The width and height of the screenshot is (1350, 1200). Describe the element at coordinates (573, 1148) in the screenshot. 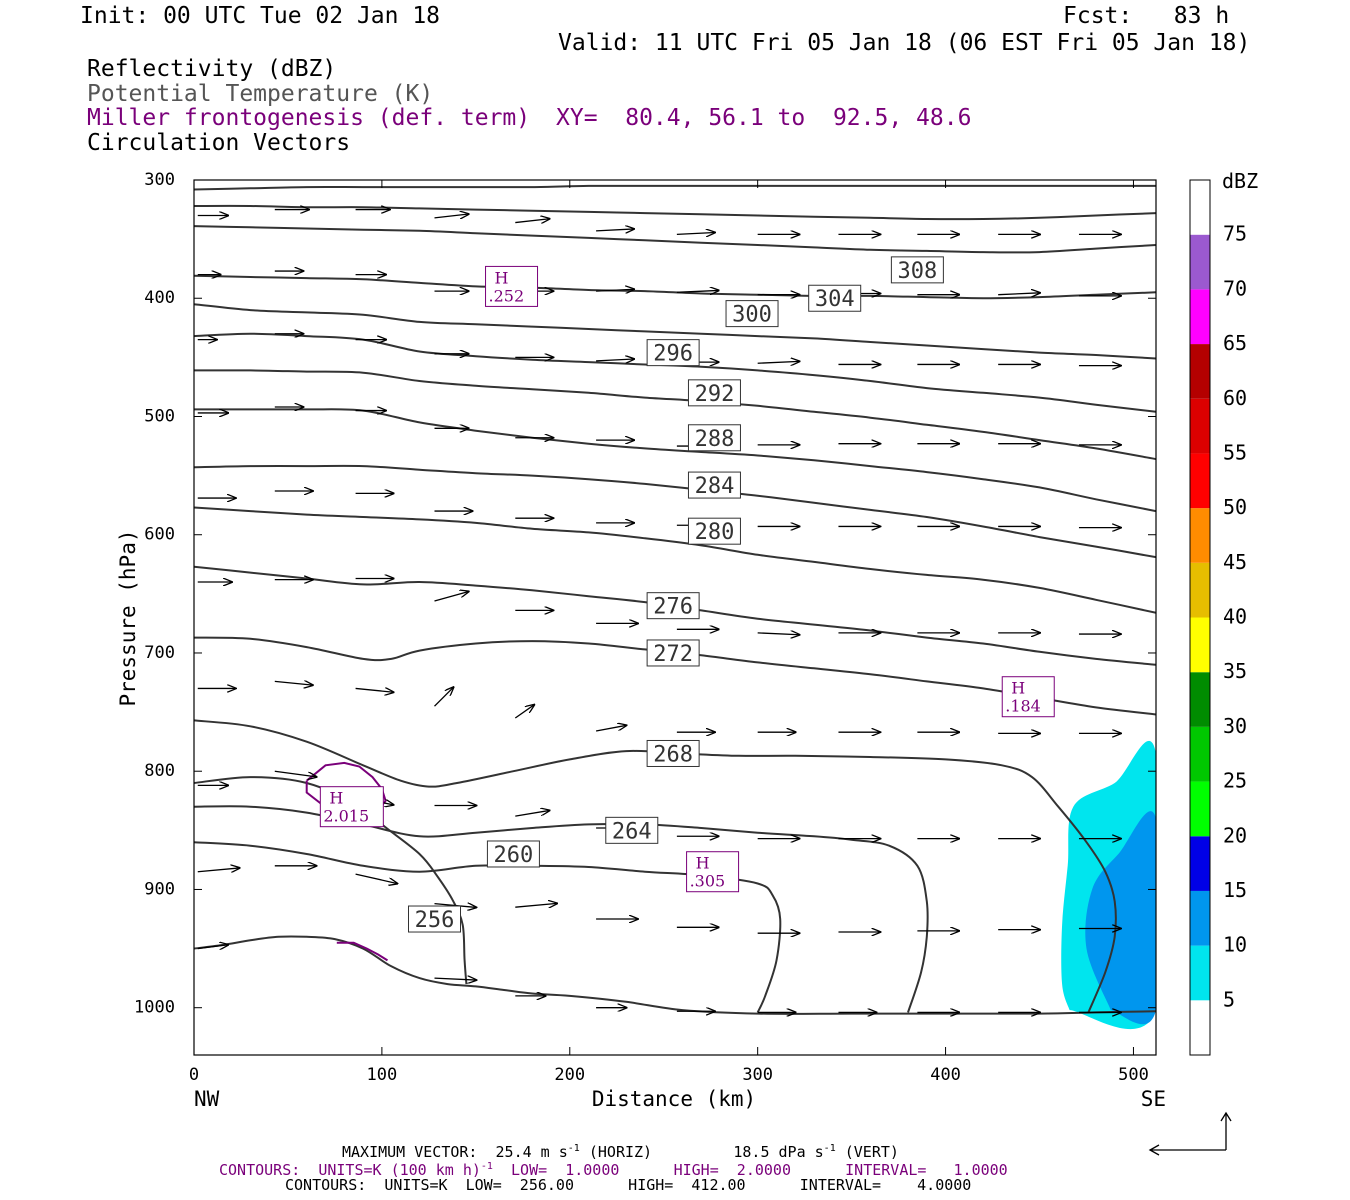

I see `max-vector-horiz-exp: -1` at that location.